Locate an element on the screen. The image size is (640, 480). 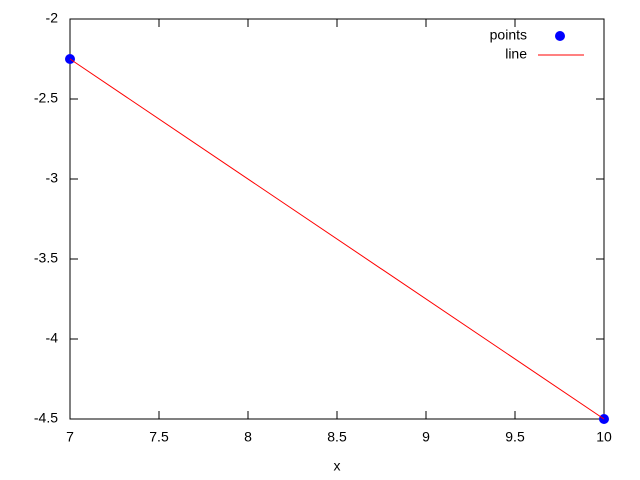
y-tick-label: -2.5 is located at coordinates (46, 98).